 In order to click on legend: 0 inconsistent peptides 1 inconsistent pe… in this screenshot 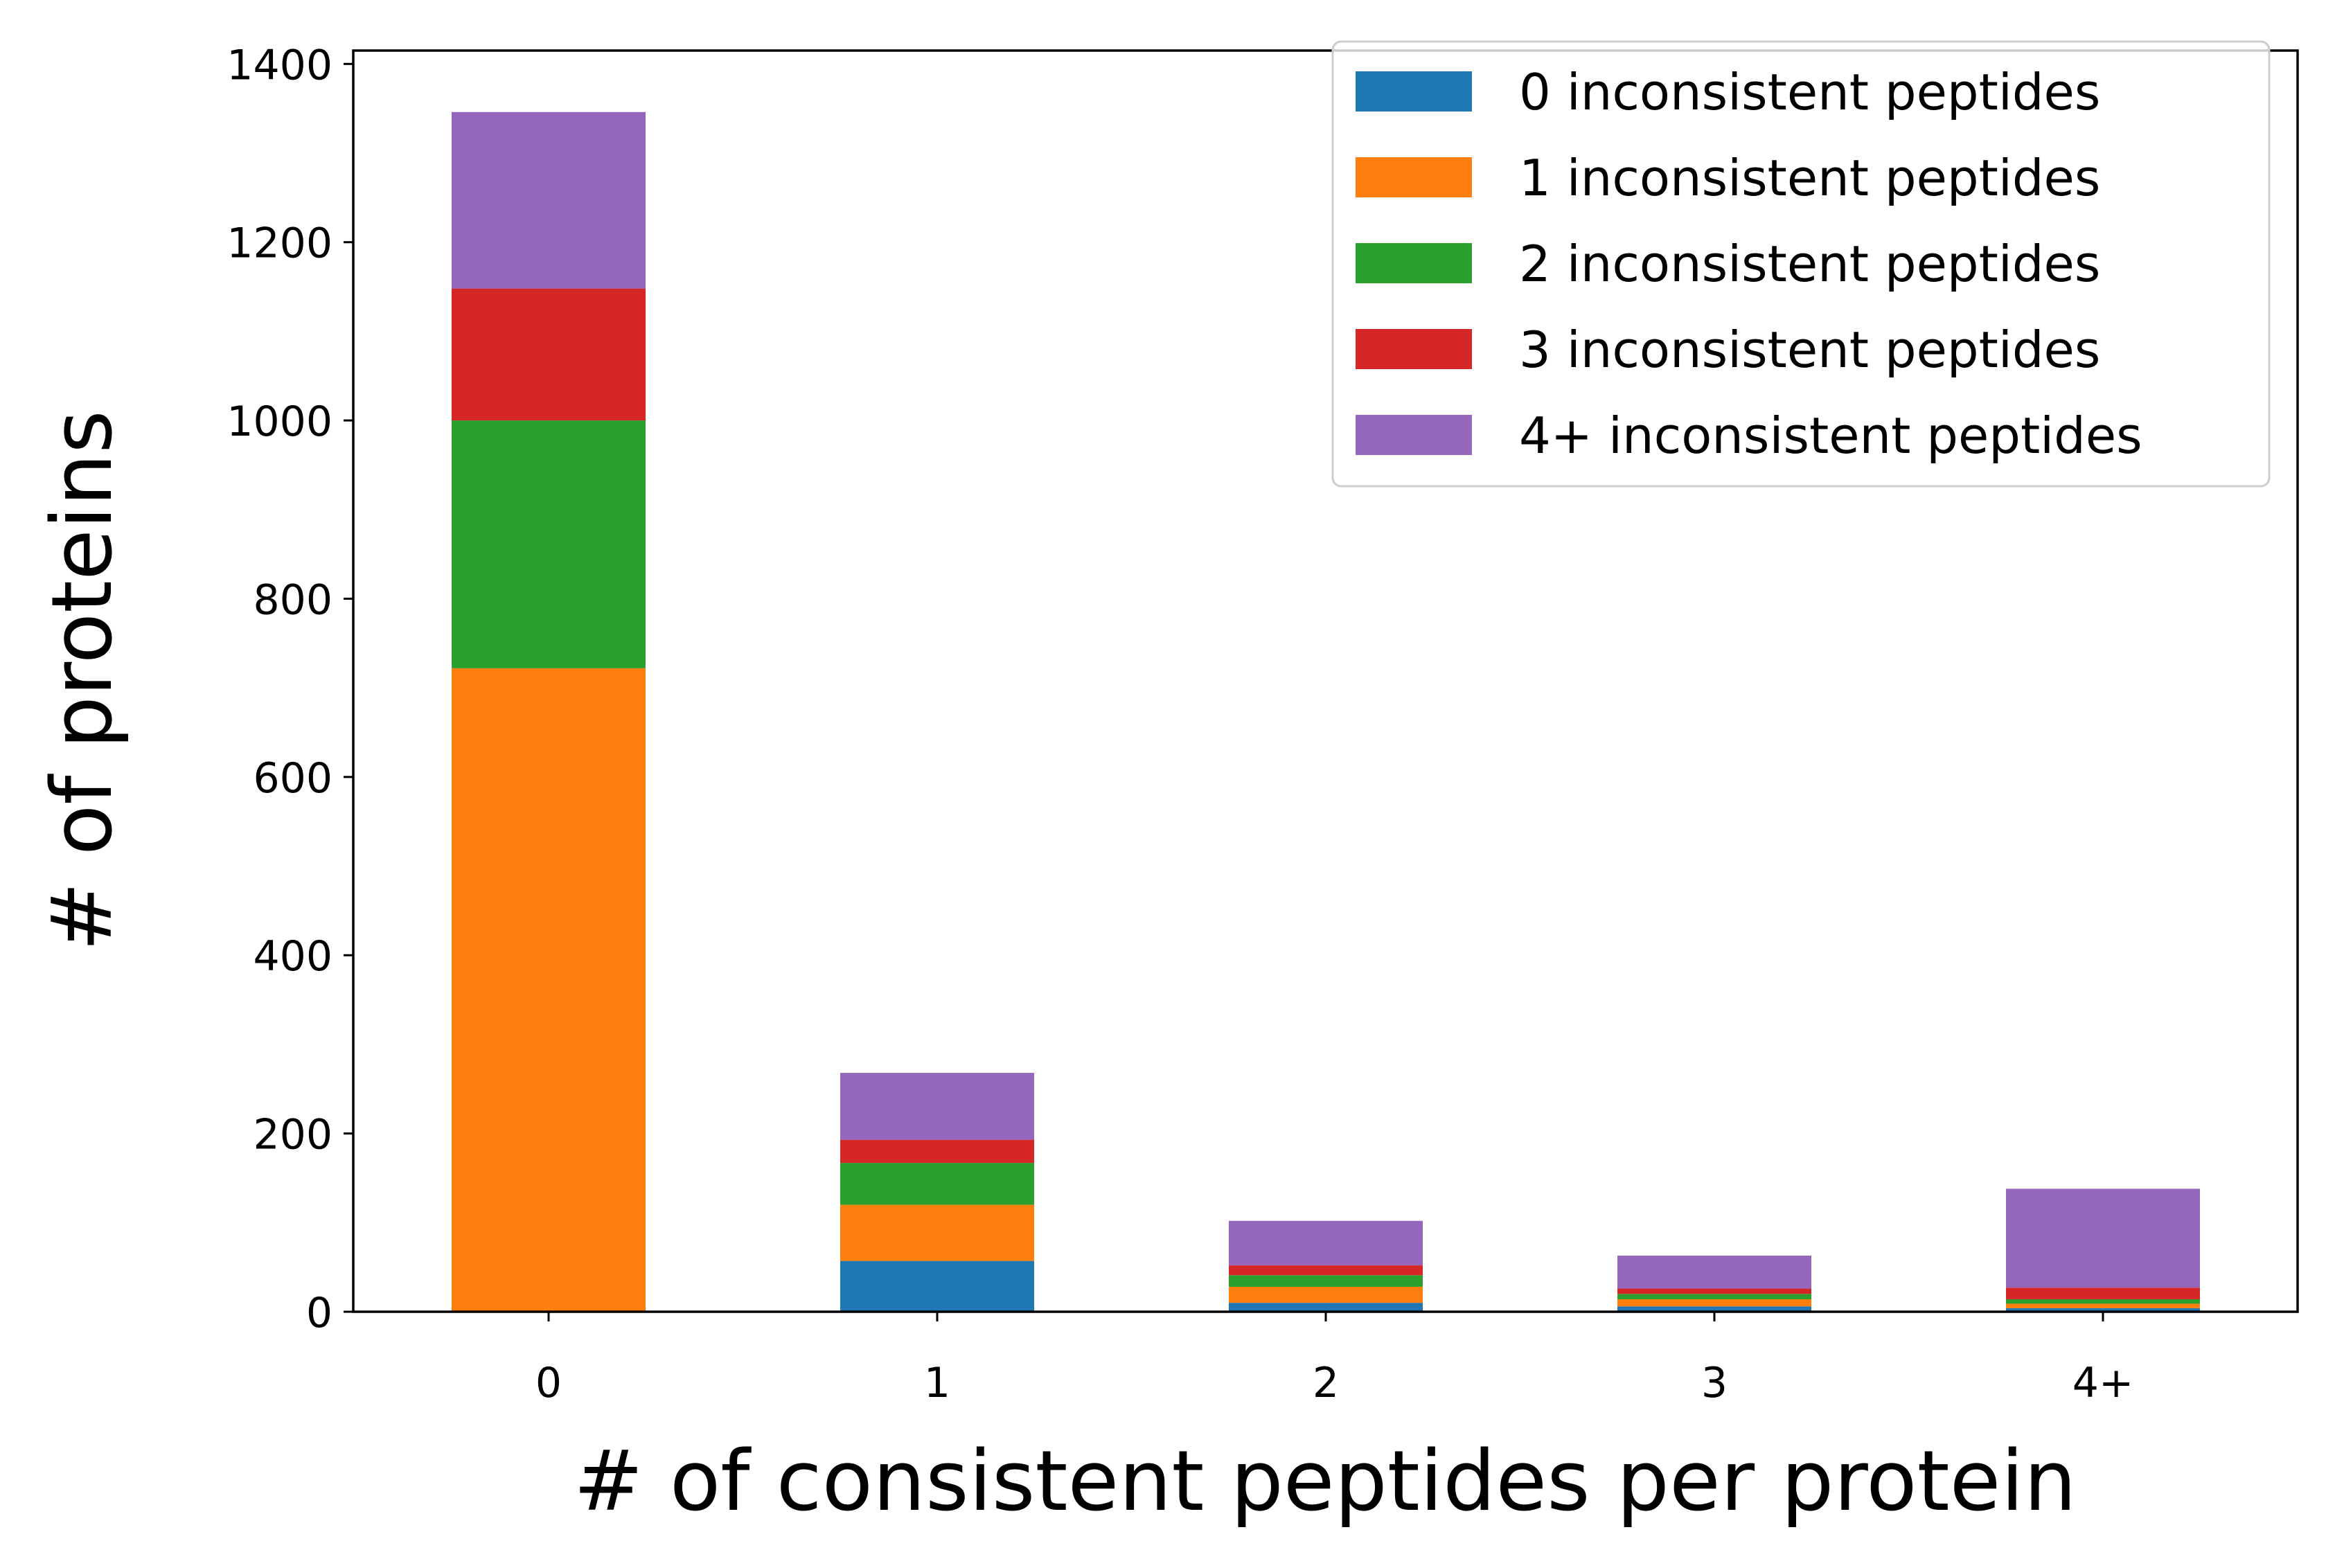, I will do `click(1801, 264)`.